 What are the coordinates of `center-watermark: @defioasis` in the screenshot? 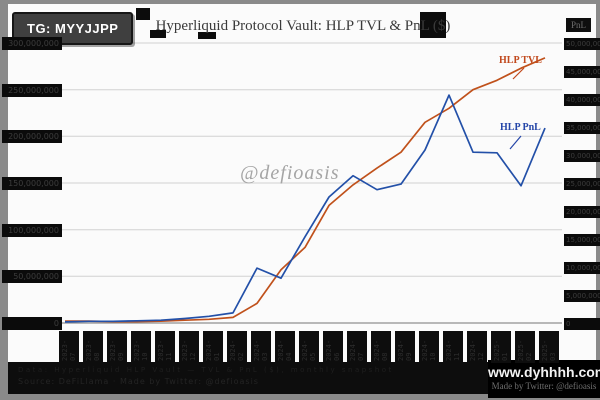 It's located at (290, 173).